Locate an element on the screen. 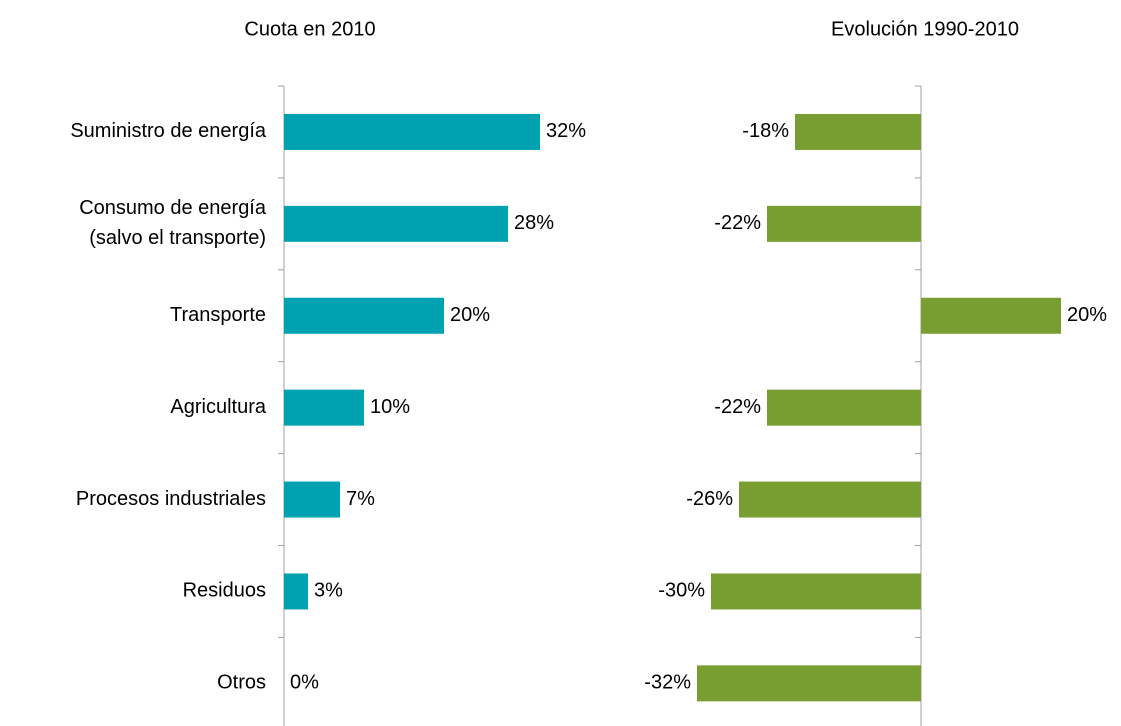 The width and height of the screenshot is (1121, 726). value-label: 7% is located at coordinates (360, 499).